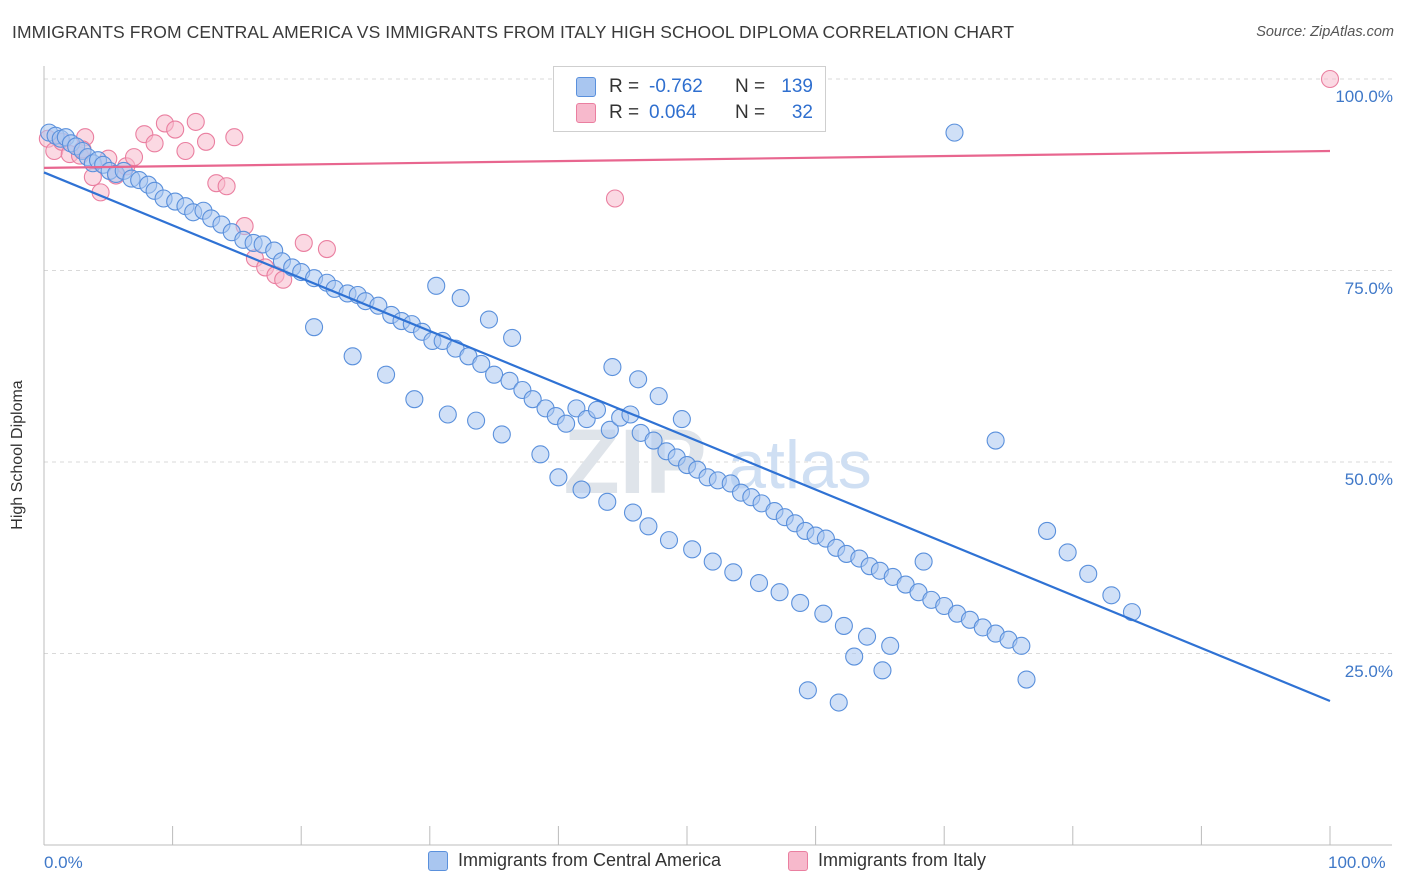 The image size is (1406, 892). Describe the element at coordinates (676, 86) in the screenshot. I see `legend-r-value: -0.762` at that location.